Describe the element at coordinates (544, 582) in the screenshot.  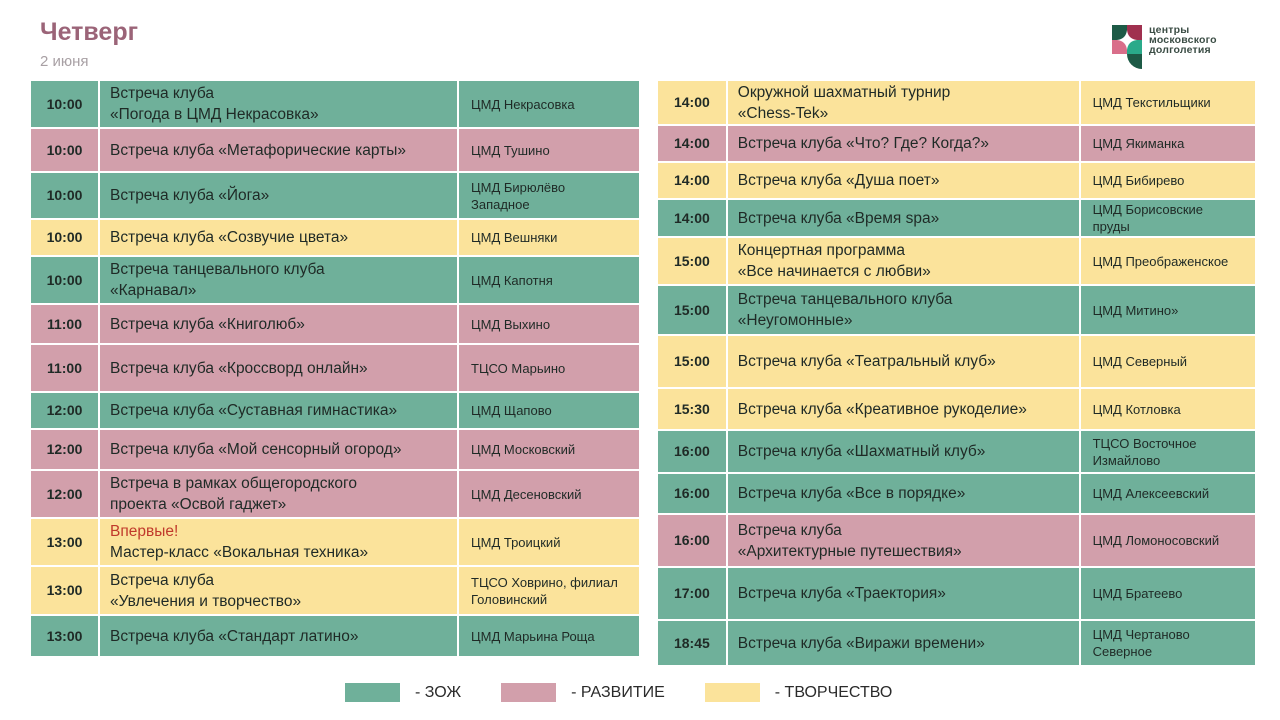
I see `event-place-line-1: ТЦСО Ховрино, филиал` at that location.